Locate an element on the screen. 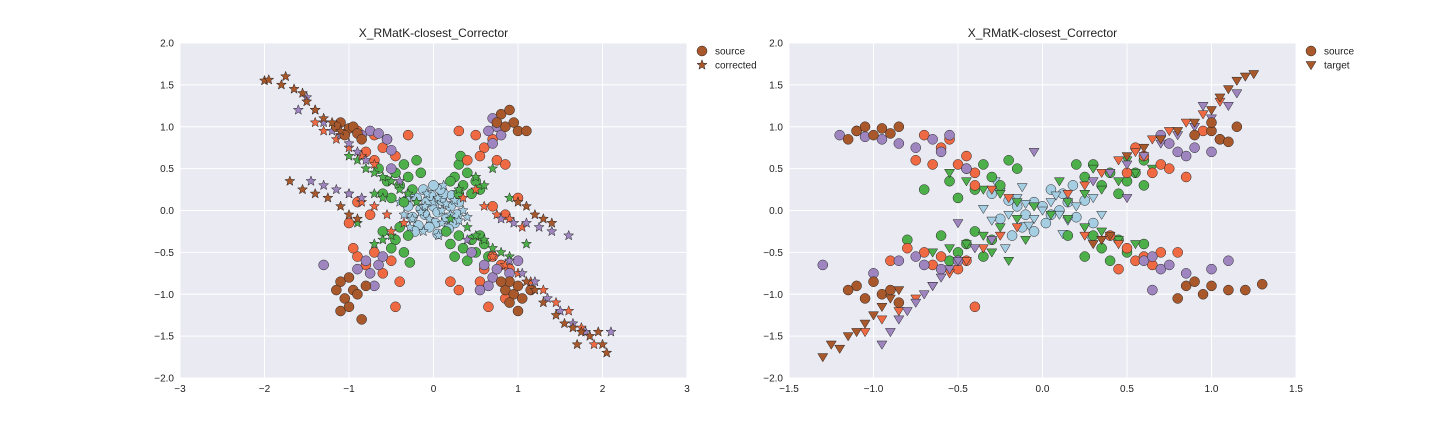  x-tick-label: −1.0 is located at coordinates (874, 389).